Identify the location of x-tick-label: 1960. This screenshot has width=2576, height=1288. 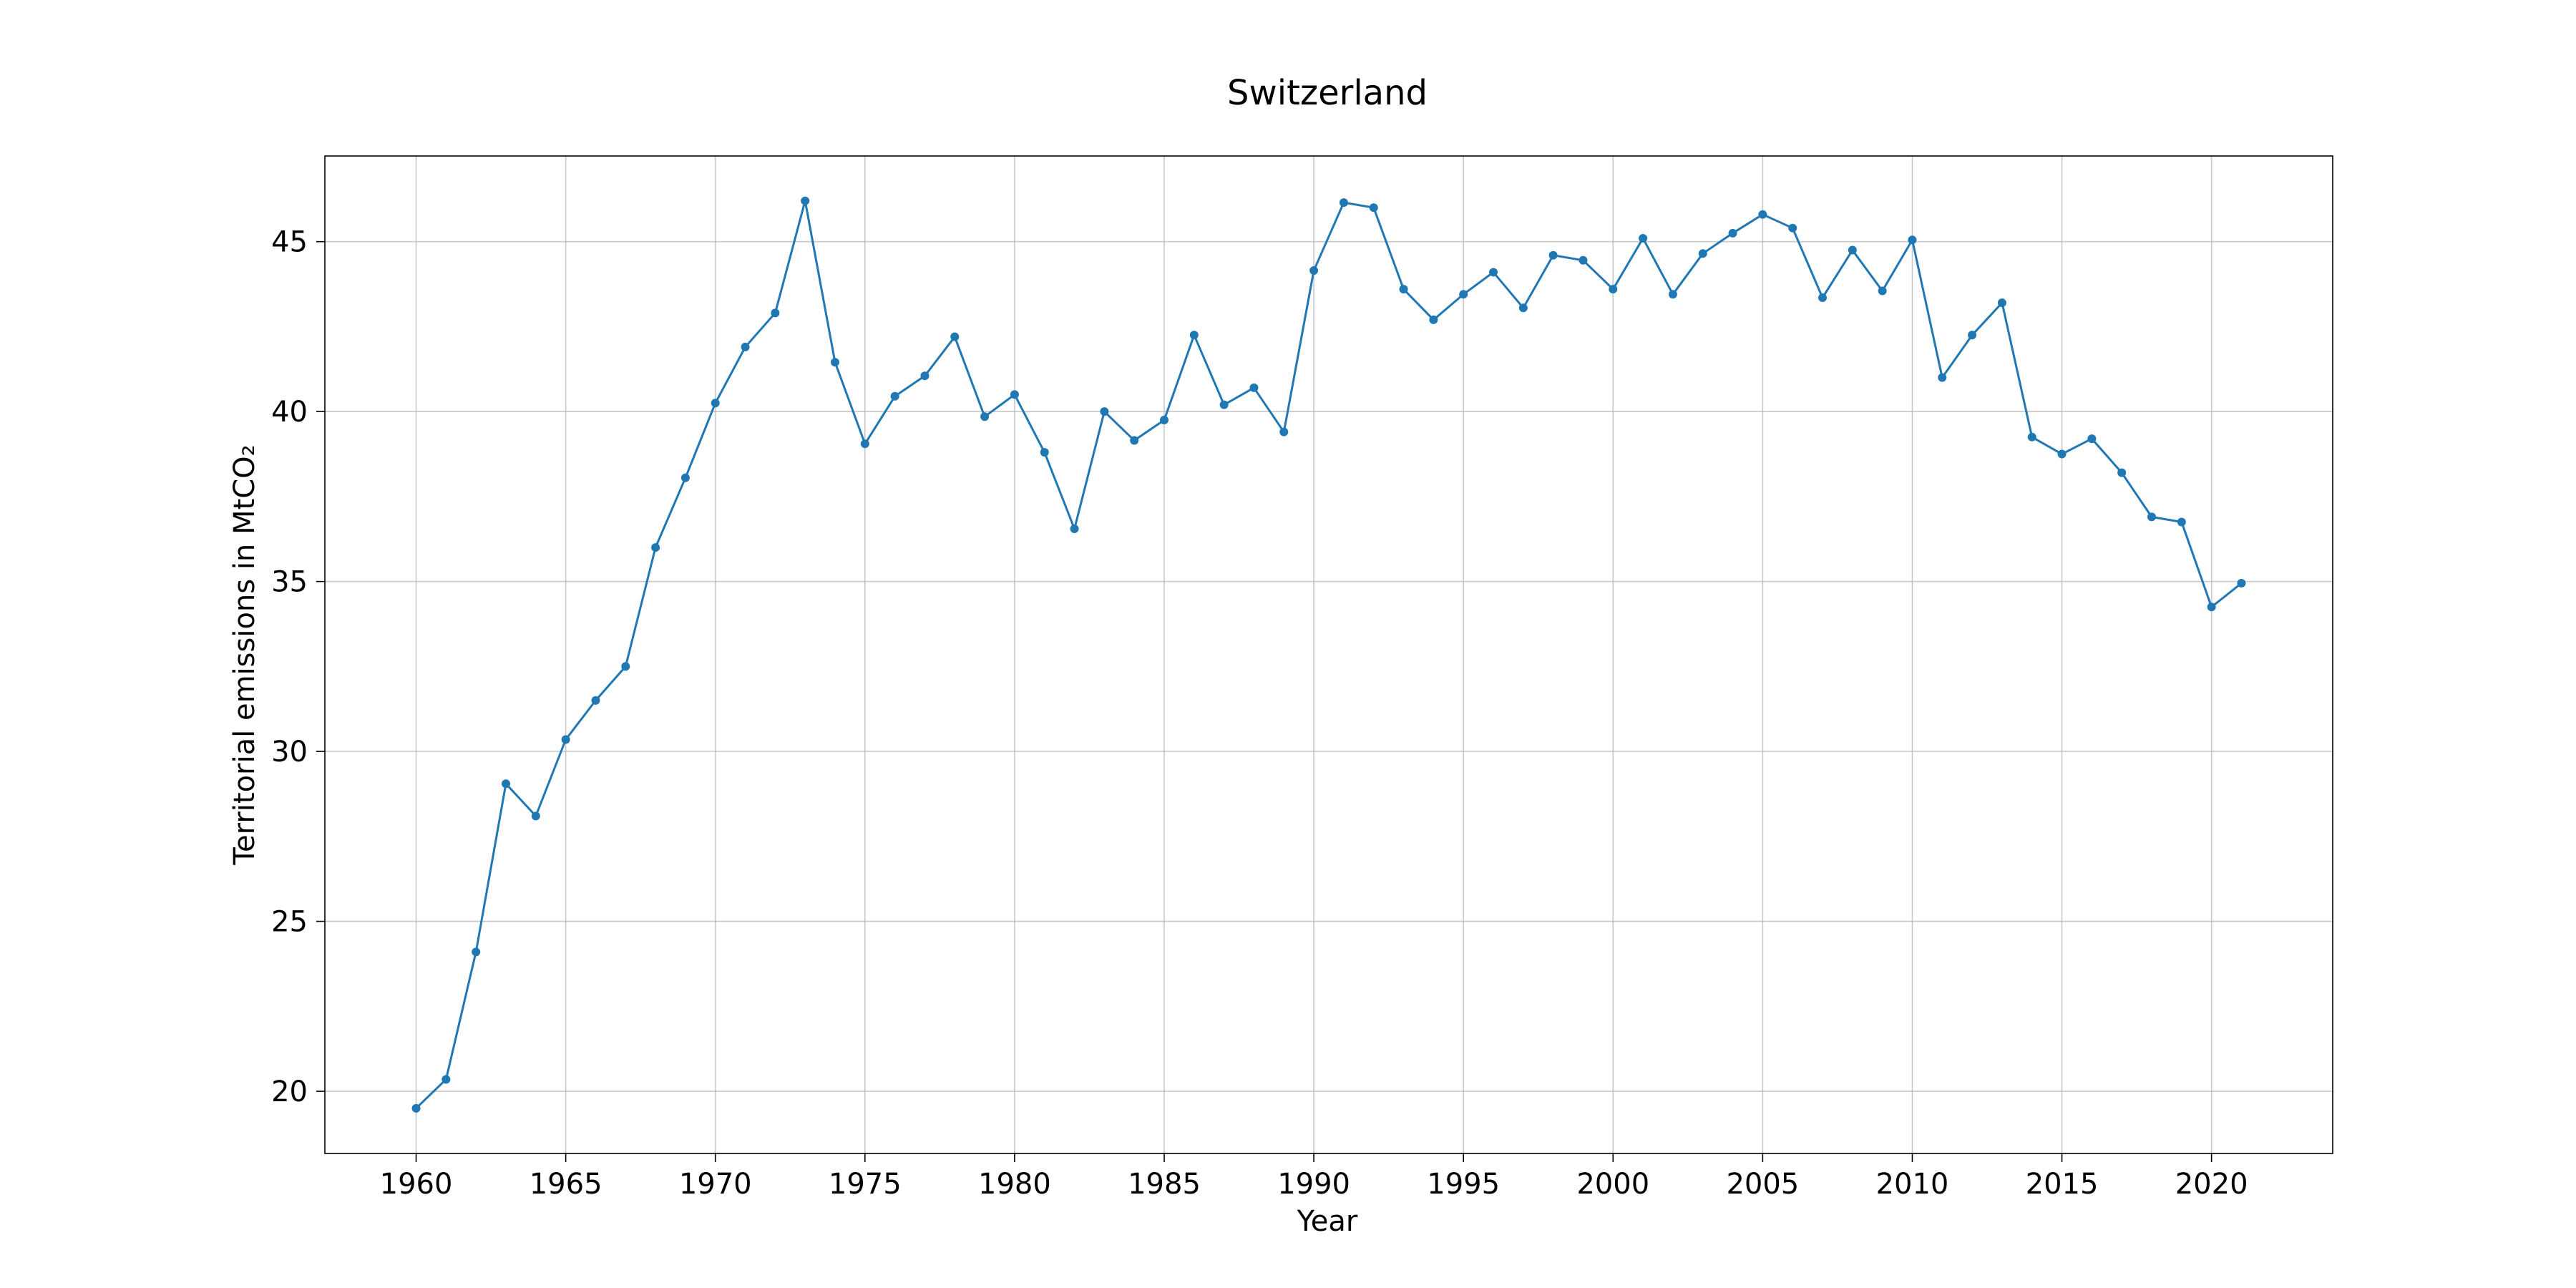
(416, 1184).